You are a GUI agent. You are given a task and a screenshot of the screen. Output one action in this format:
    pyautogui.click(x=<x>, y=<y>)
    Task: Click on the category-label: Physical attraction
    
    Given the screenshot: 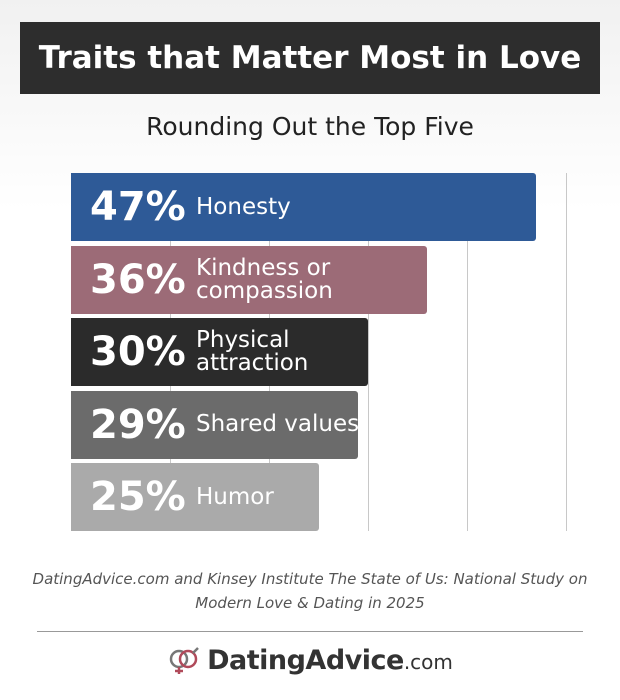 What is the action you would take?
    pyautogui.click(x=252, y=351)
    